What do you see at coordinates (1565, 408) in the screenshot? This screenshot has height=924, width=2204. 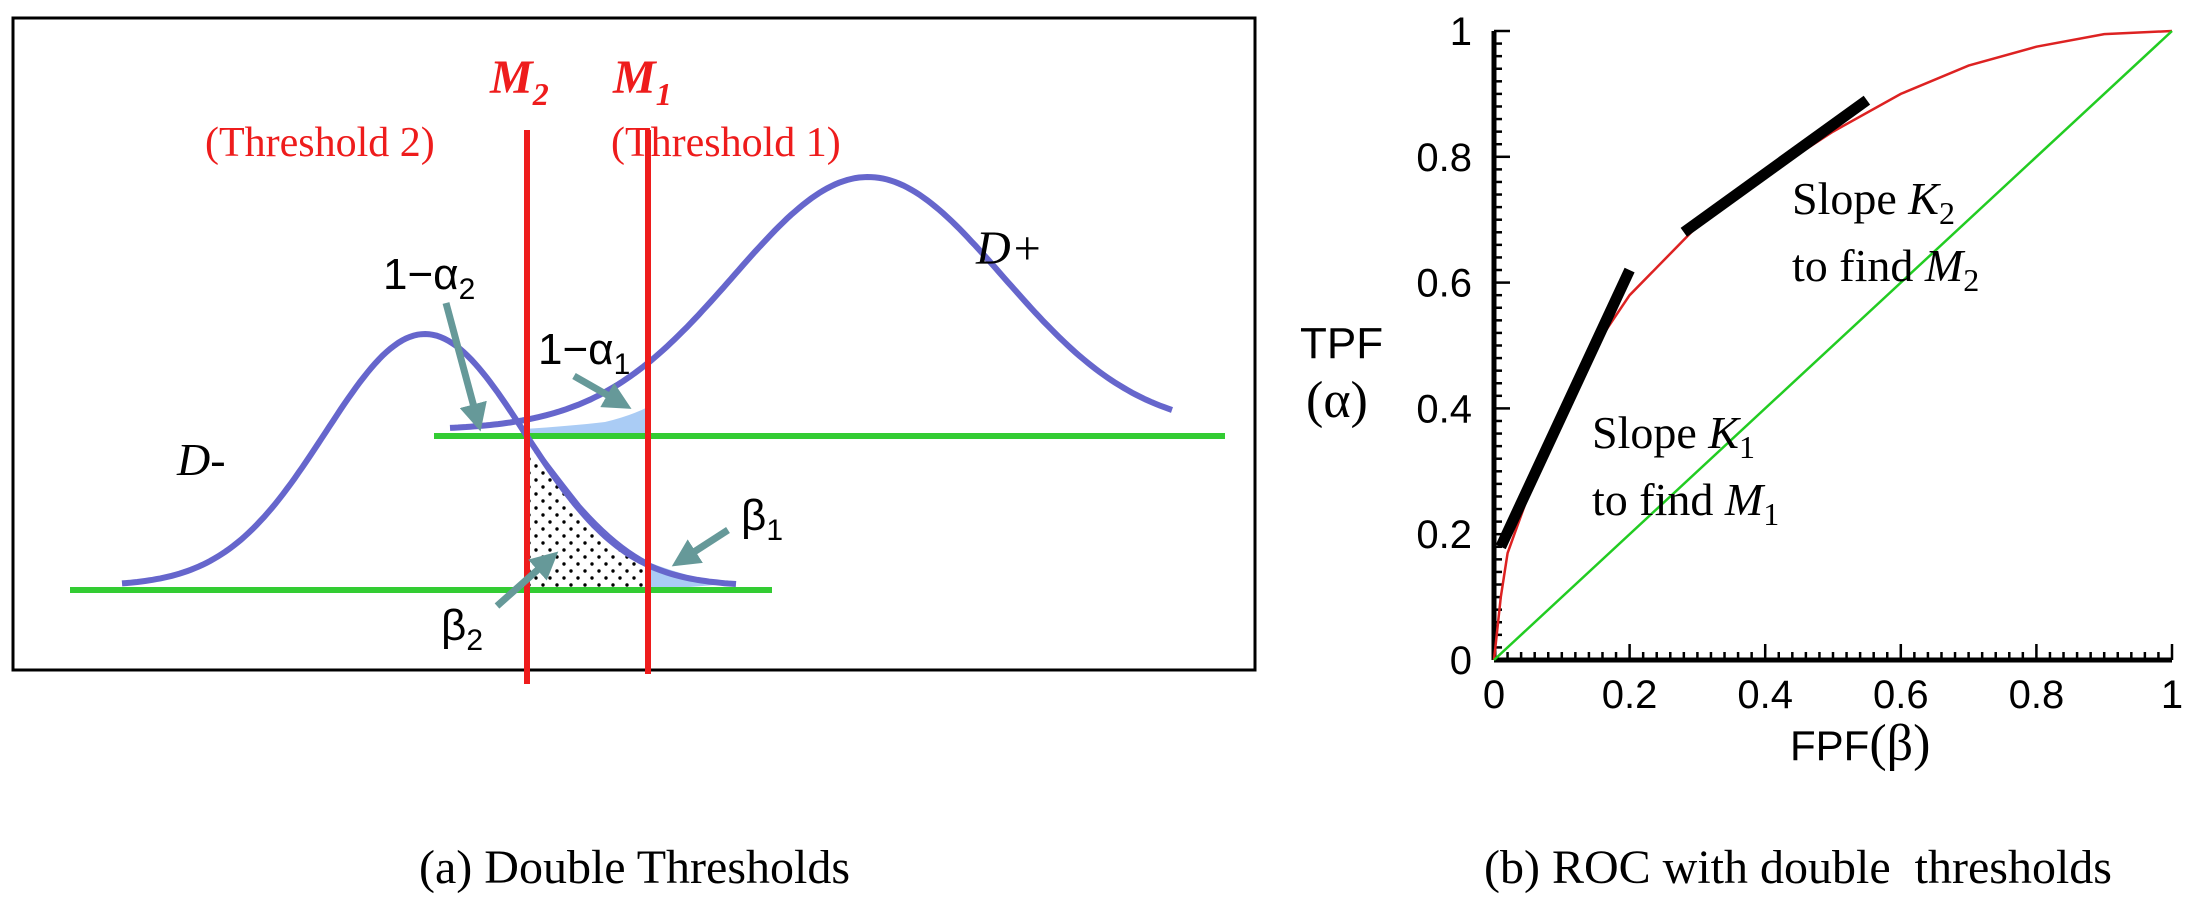 I see `tangent-k1-segment` at bounding box center [1565, 408].